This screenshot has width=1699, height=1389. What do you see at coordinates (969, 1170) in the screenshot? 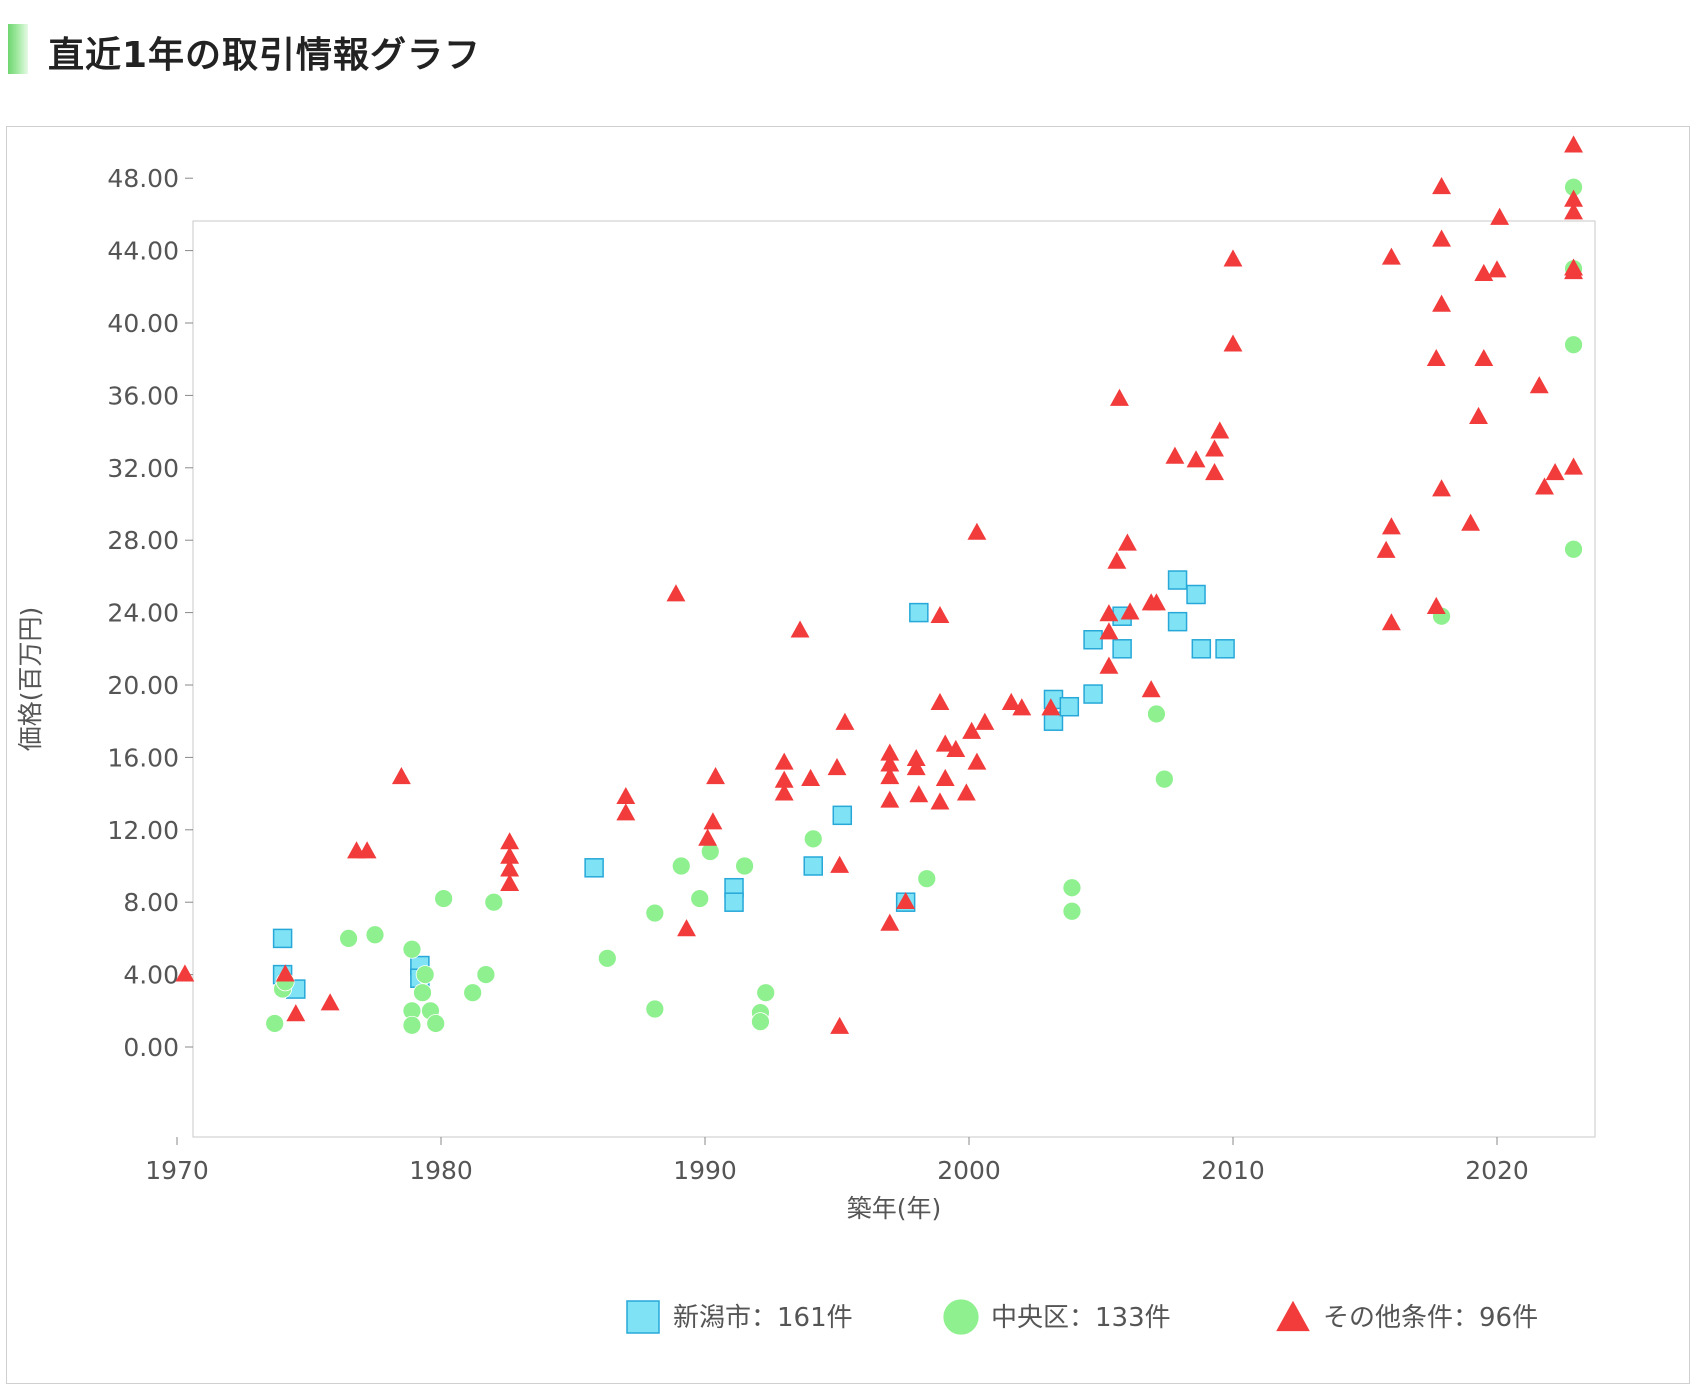
I see `x-tick-label: 2000` at bounding box center [969, 1170].